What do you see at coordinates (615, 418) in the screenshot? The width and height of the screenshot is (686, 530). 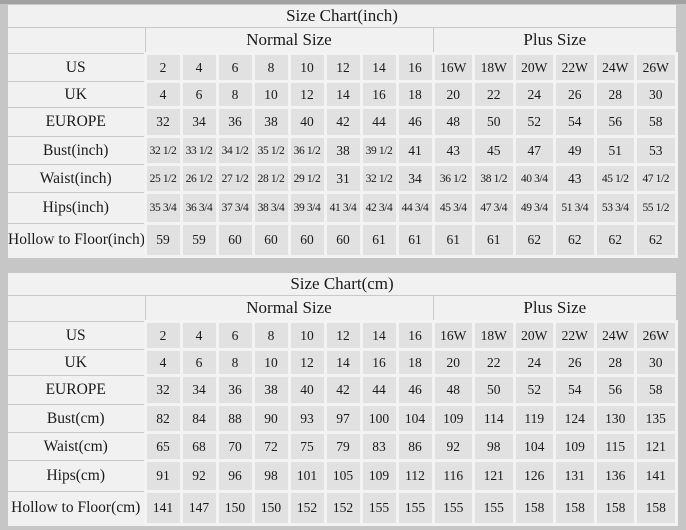 I see `size-value-cell: 130` at bounding box center [615, 418].